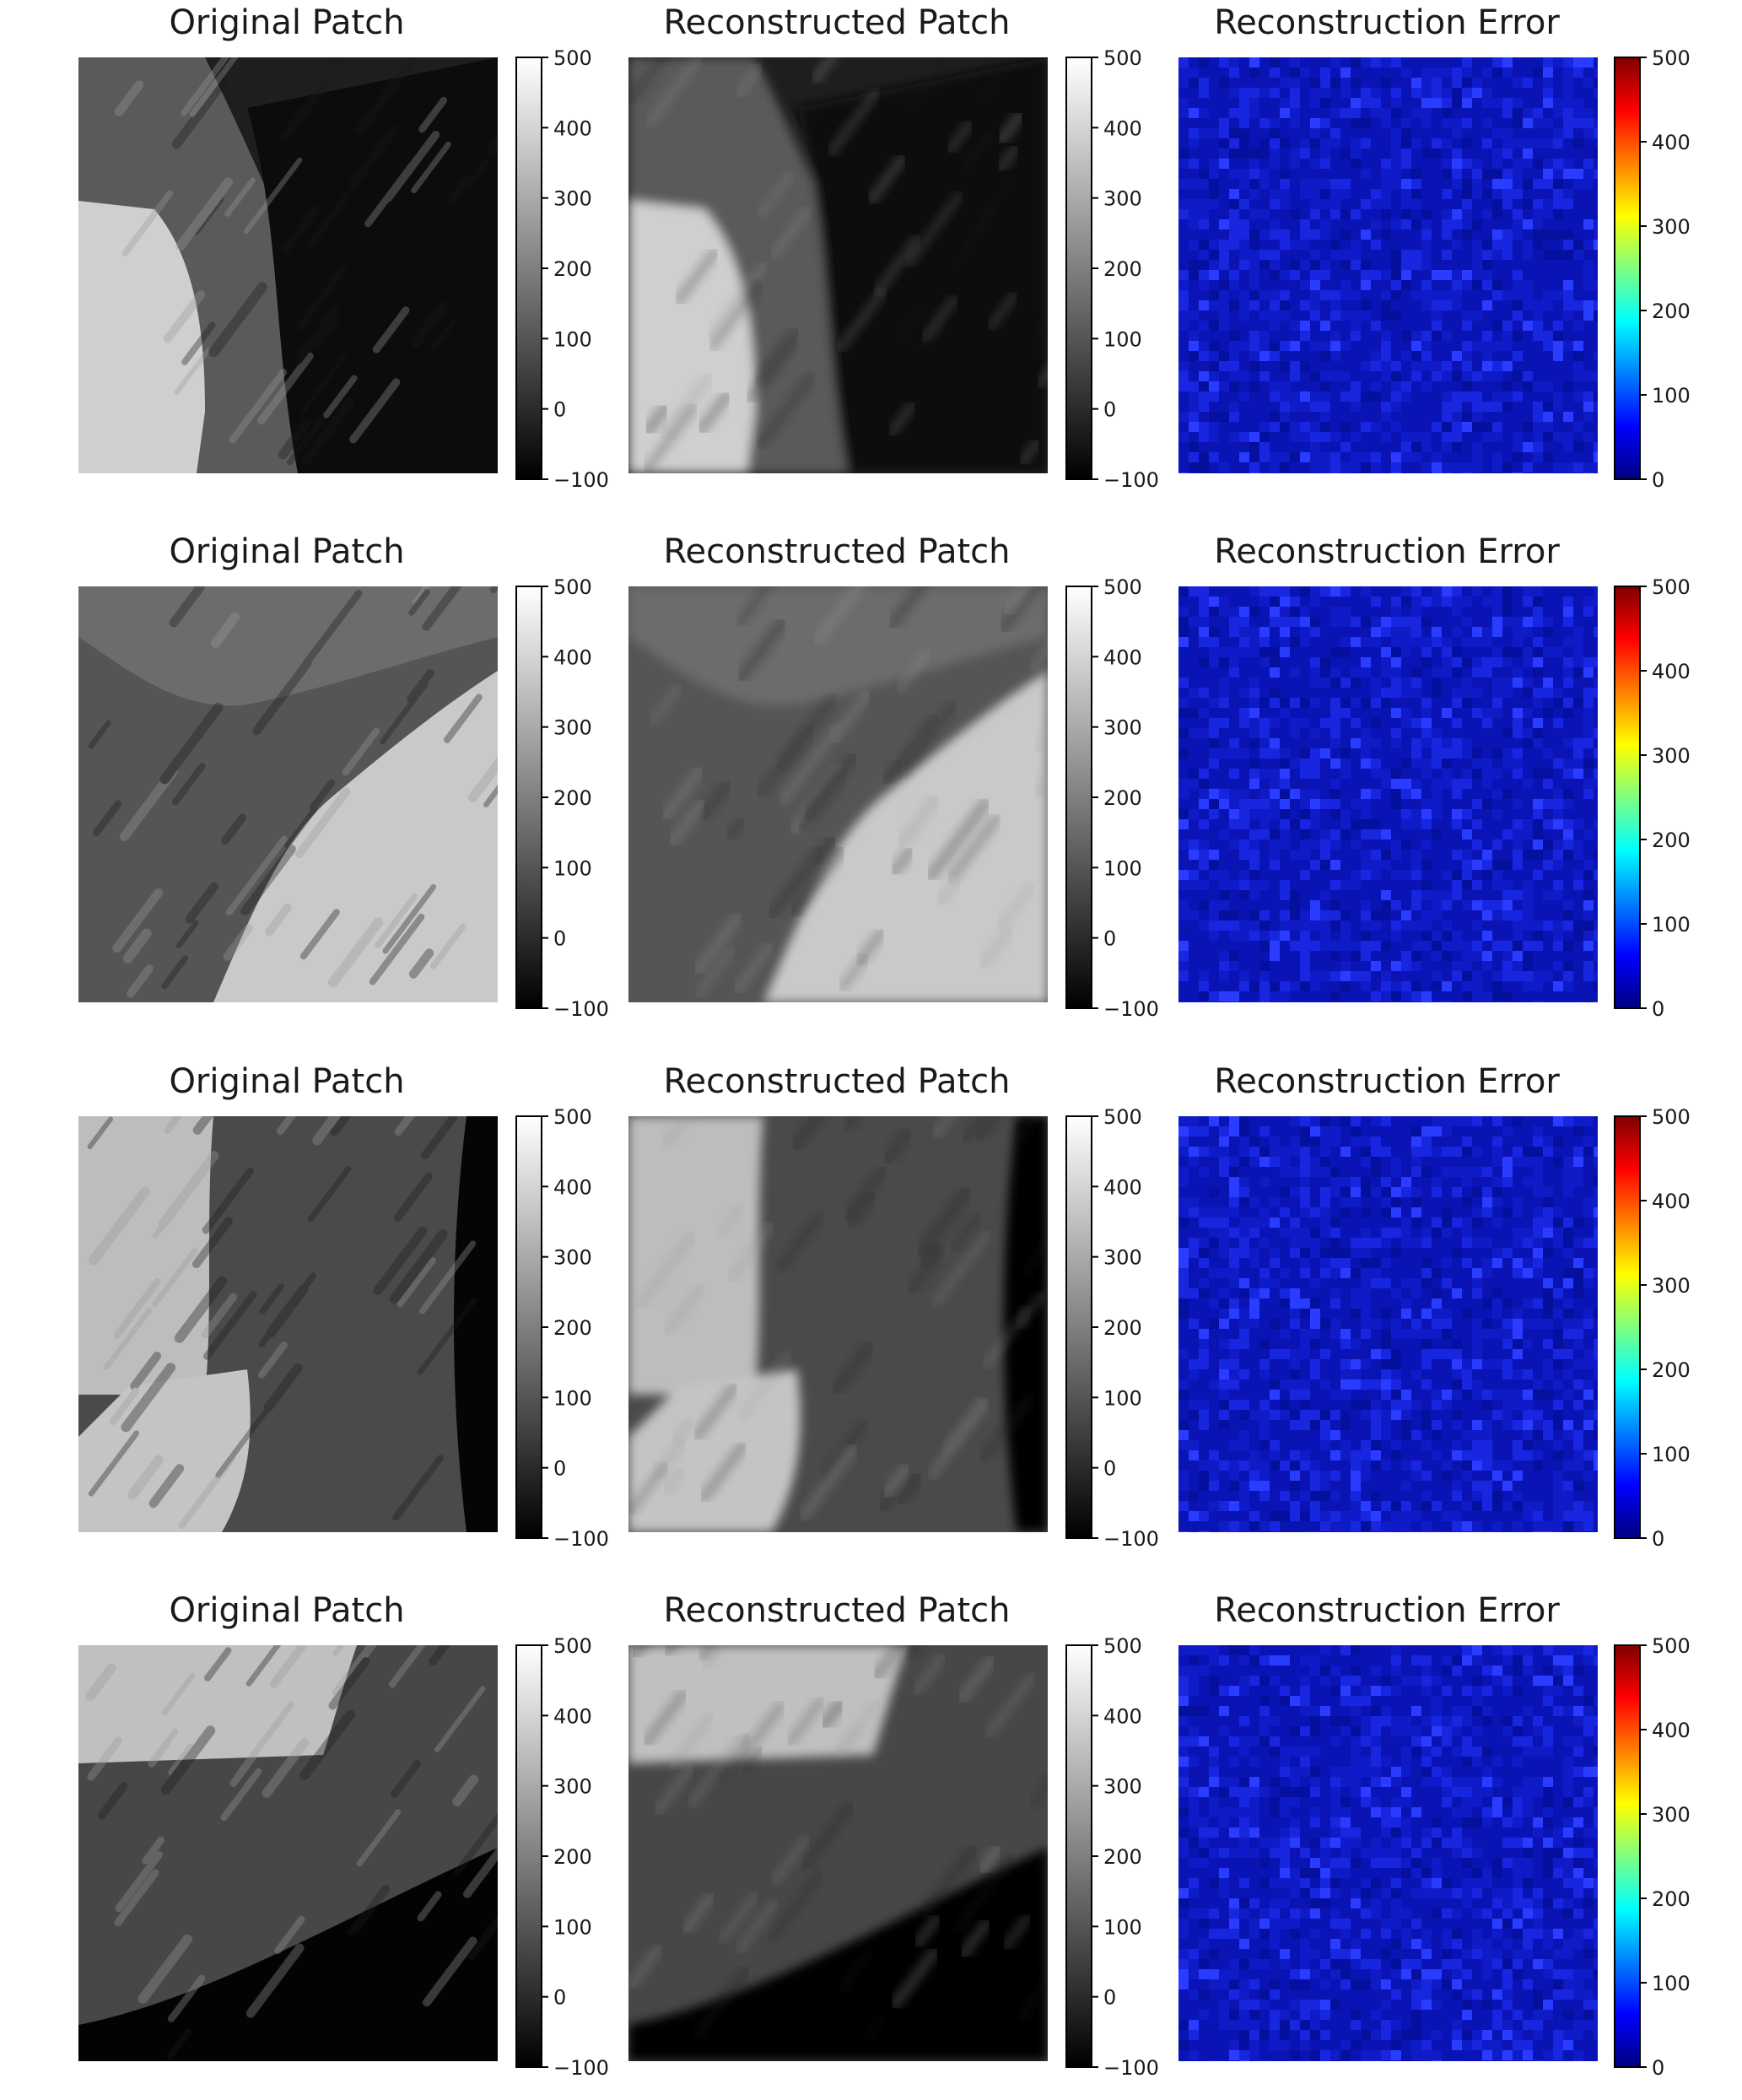 Image resolution: width=1742 pixels, height=2100 pixels. I want to click on subplot-panel: Original Patch 500 400 300 200 100 0 −100, so click(343, 776).